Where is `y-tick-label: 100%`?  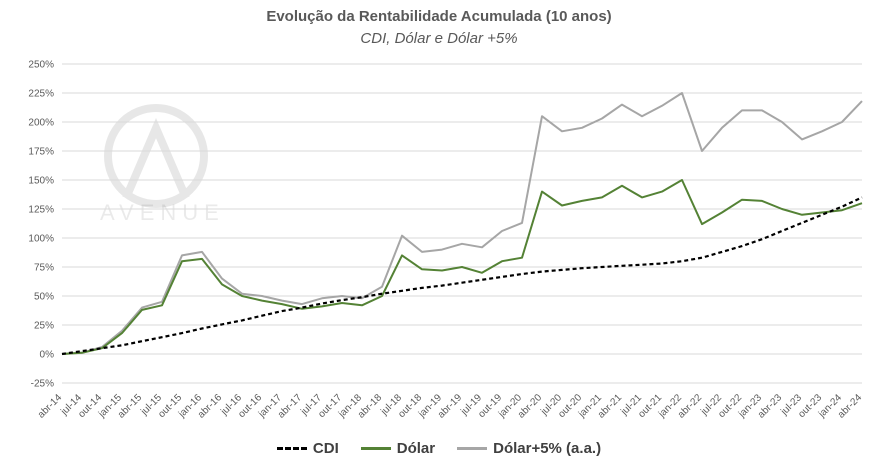
y-tick-label: 100% is located at coordinates (41, 239).